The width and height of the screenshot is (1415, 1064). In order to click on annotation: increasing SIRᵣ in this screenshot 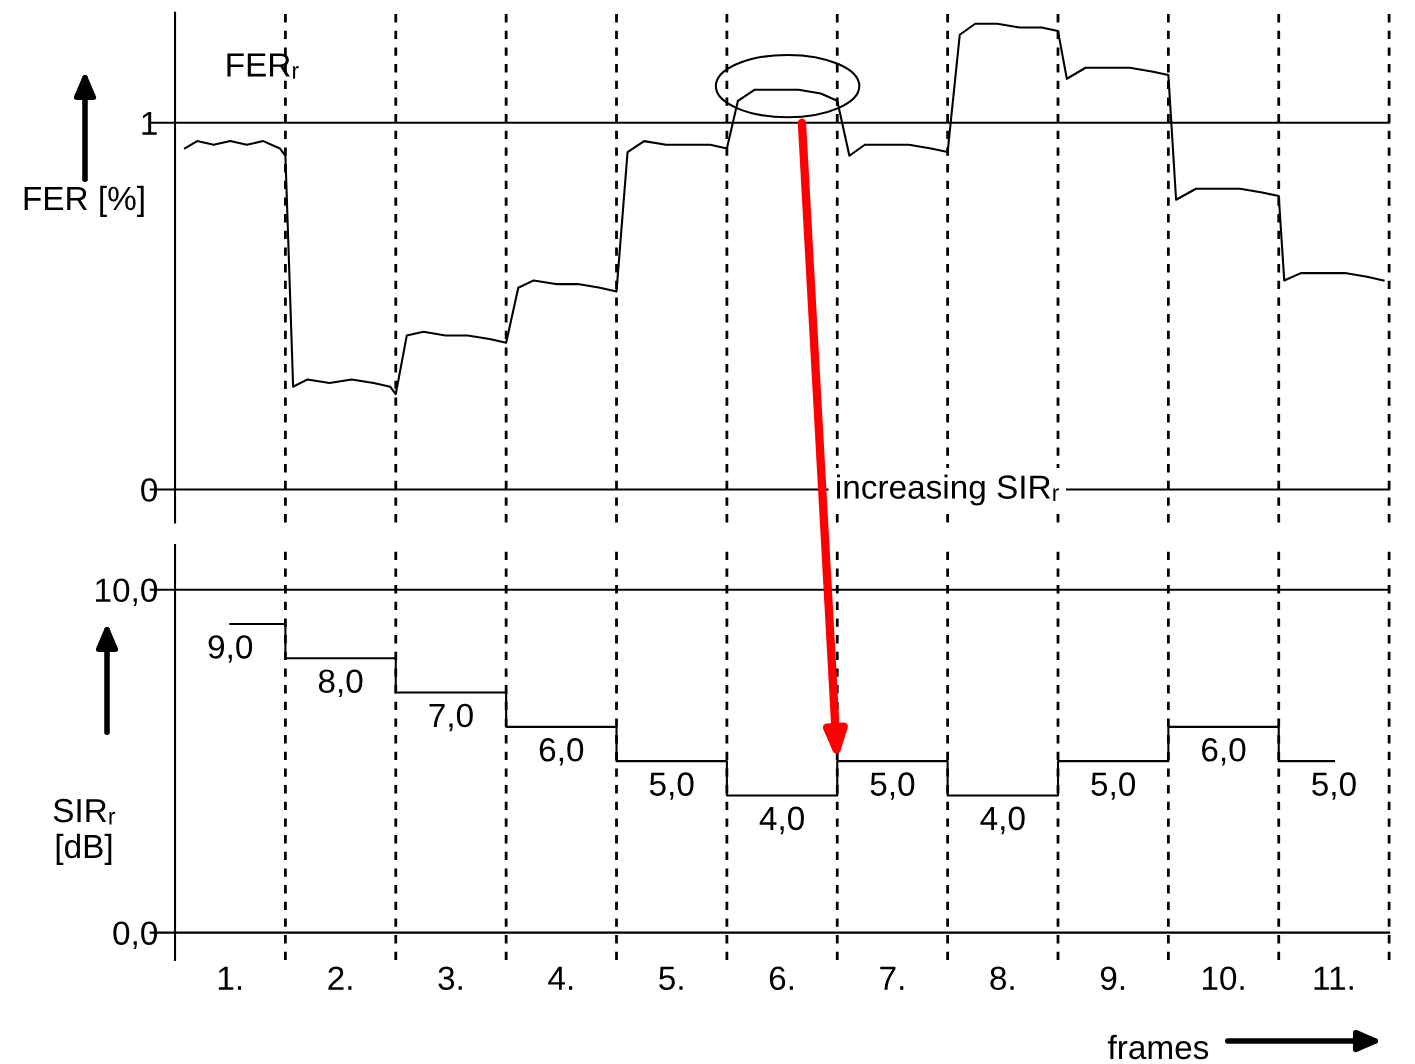, I will do `click(948, 490)`.